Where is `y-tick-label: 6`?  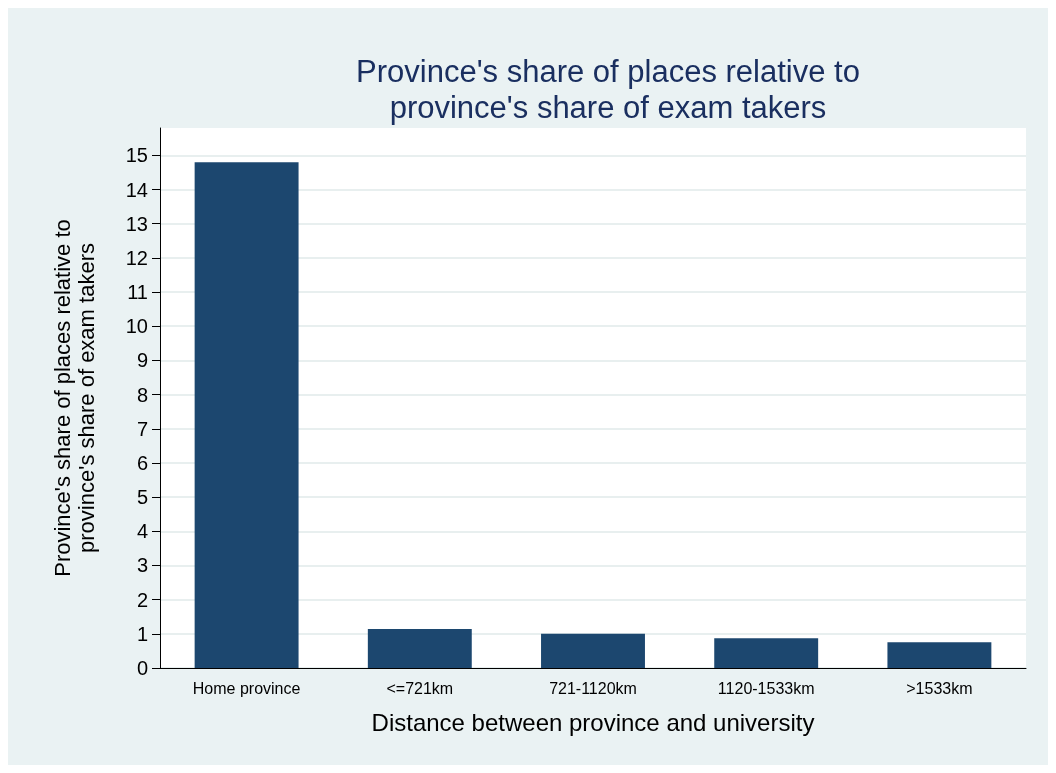 y-tick-label: 6 is located at coordinates (142, 462).